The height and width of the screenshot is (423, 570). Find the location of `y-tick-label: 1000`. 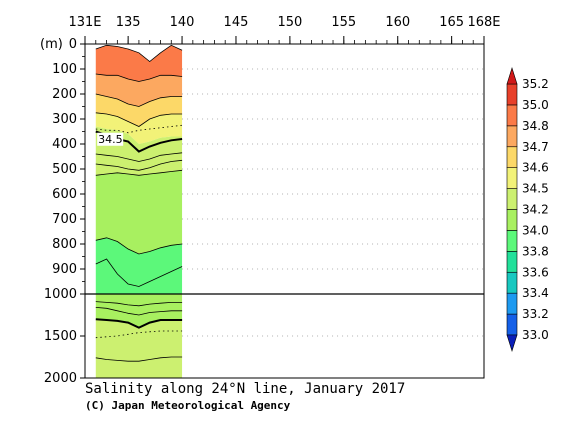

y-tick-label: 1000 is located at coordinates (60, 294).